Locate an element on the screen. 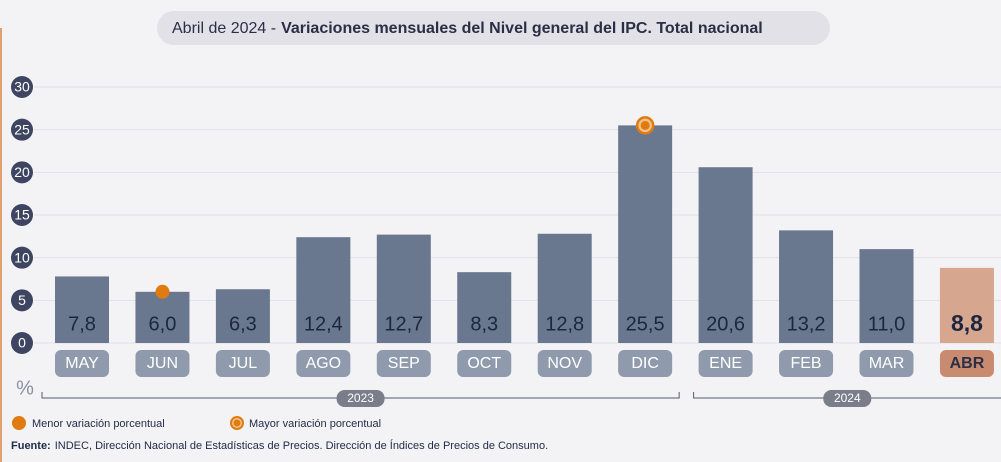 This screenshot has width=1001, height=462. value-label: 12,7 is located at coordinates (403, 324).